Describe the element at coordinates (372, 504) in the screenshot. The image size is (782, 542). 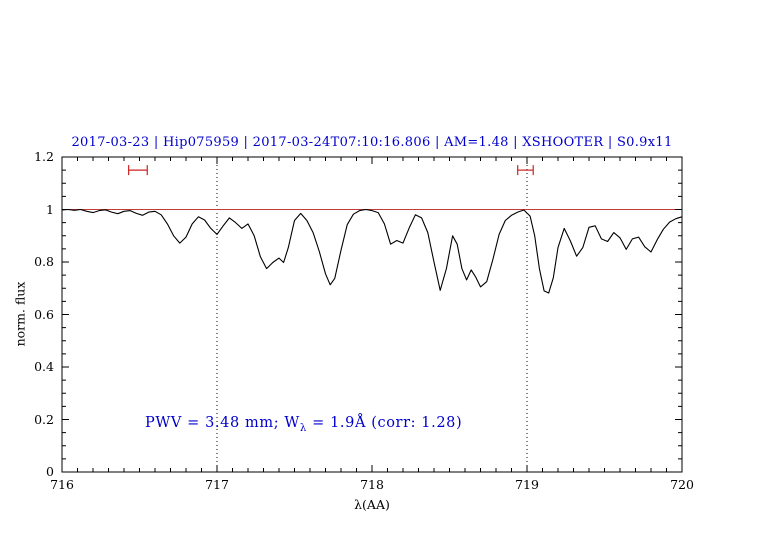
I see `x-axis-label: λ(AA)` at that location.